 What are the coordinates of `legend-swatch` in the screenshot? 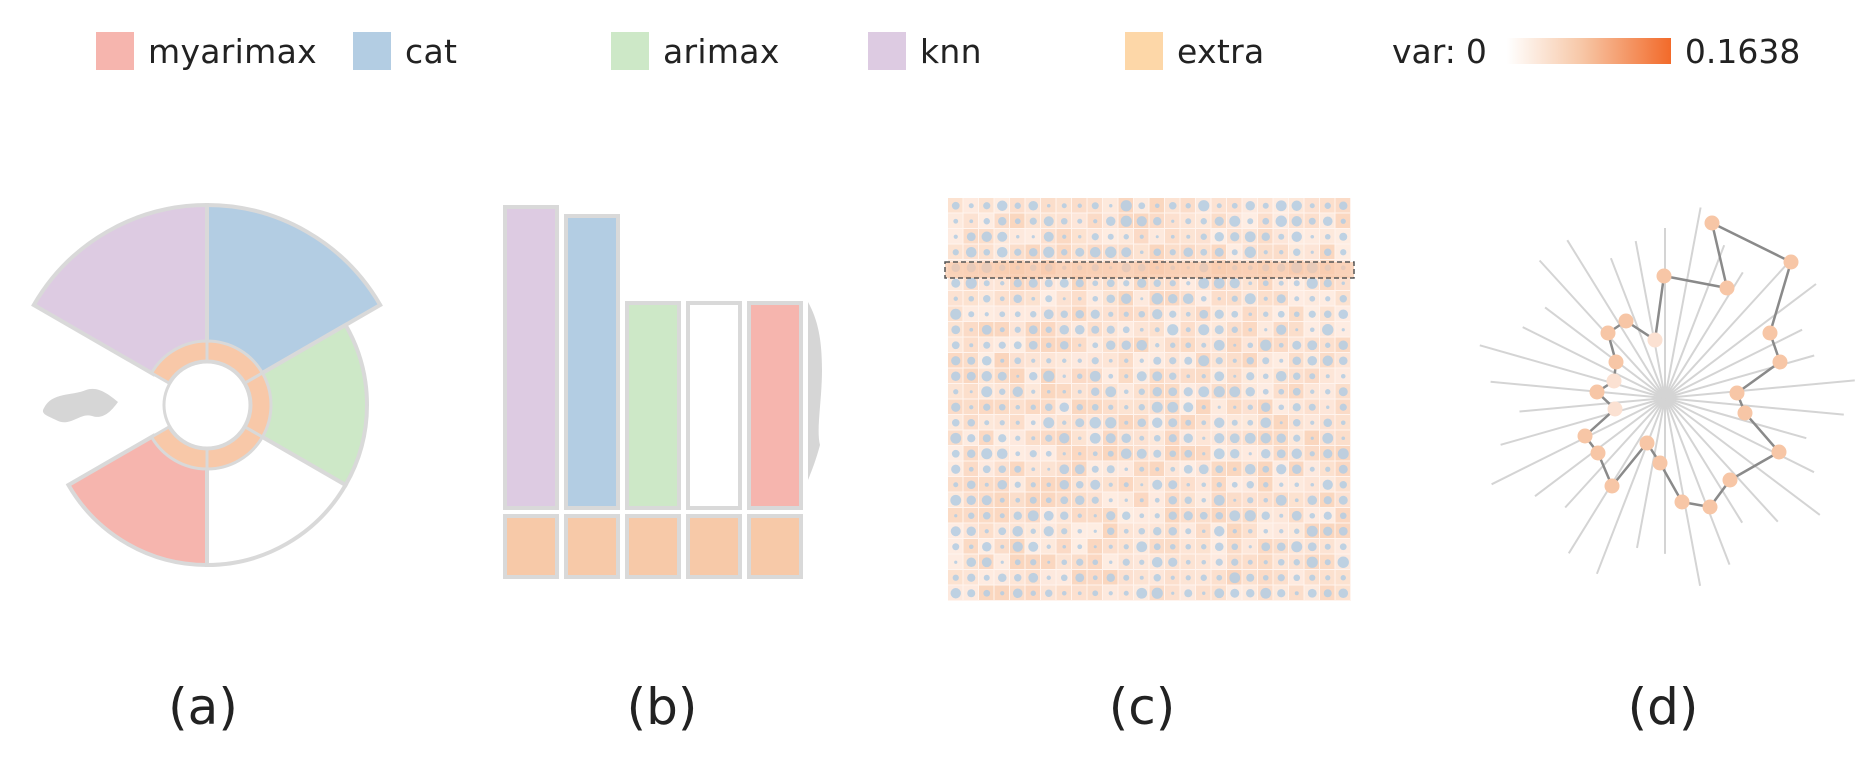 It's located at (372, 51).